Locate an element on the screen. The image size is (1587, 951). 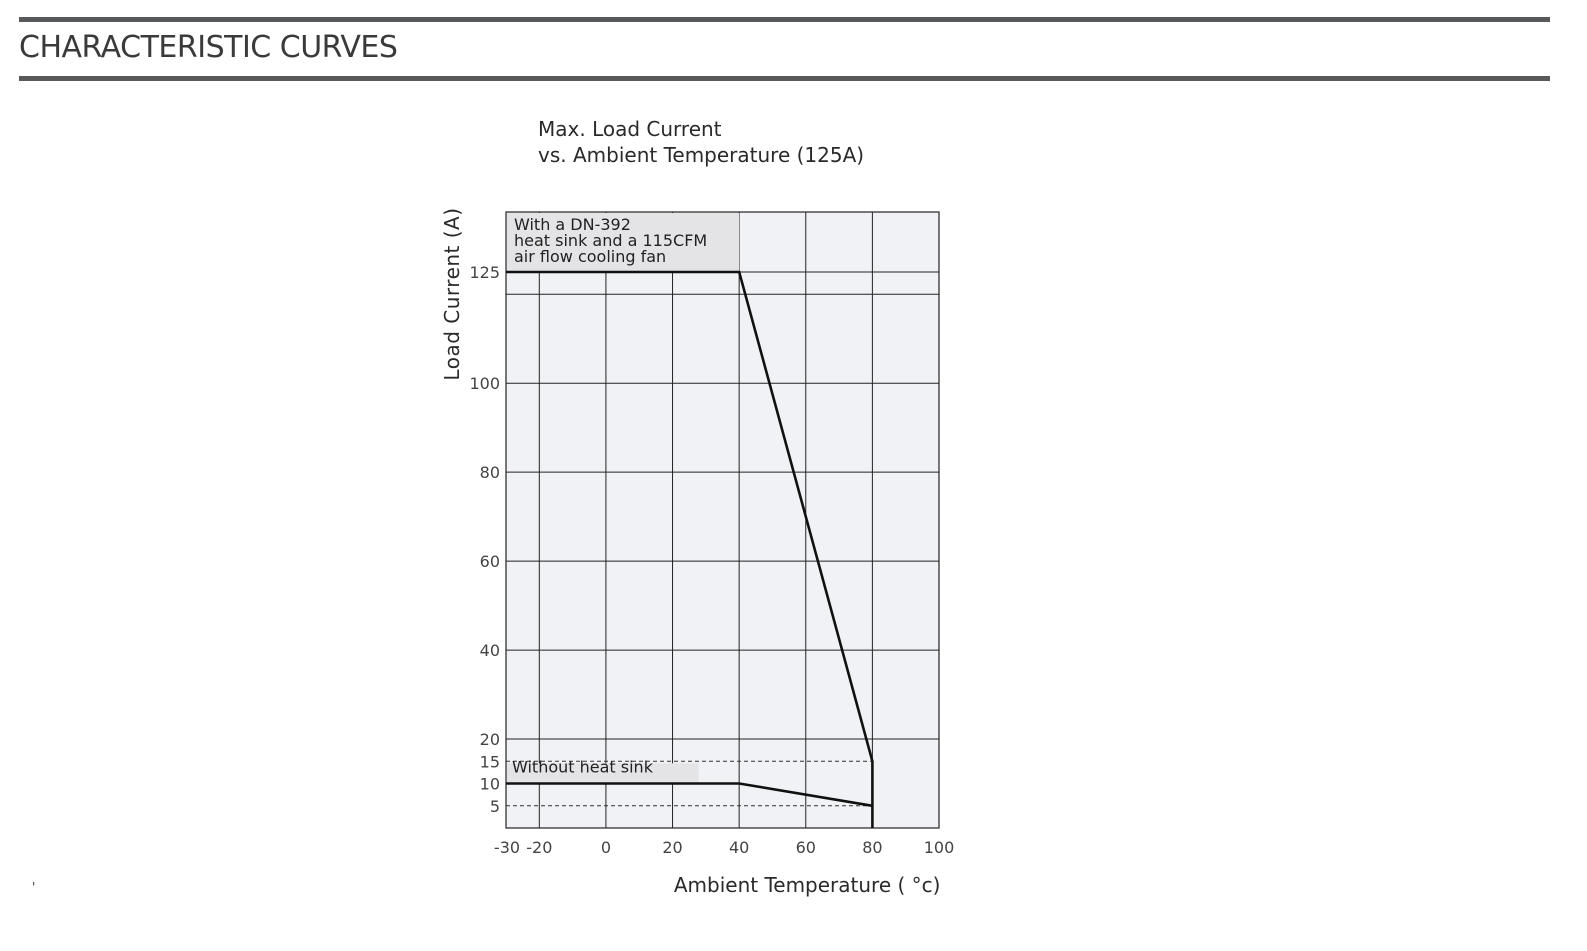
y-tick-label: 10 is located at coordinates (490, 784).